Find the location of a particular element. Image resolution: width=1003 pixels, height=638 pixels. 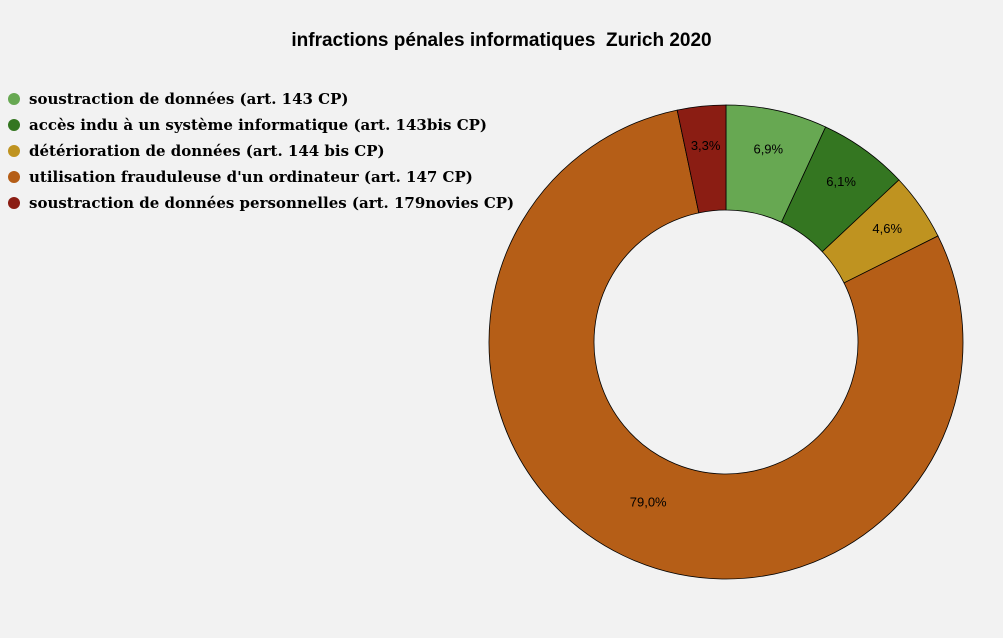

donut-slice is located at coordinates (701, 159).